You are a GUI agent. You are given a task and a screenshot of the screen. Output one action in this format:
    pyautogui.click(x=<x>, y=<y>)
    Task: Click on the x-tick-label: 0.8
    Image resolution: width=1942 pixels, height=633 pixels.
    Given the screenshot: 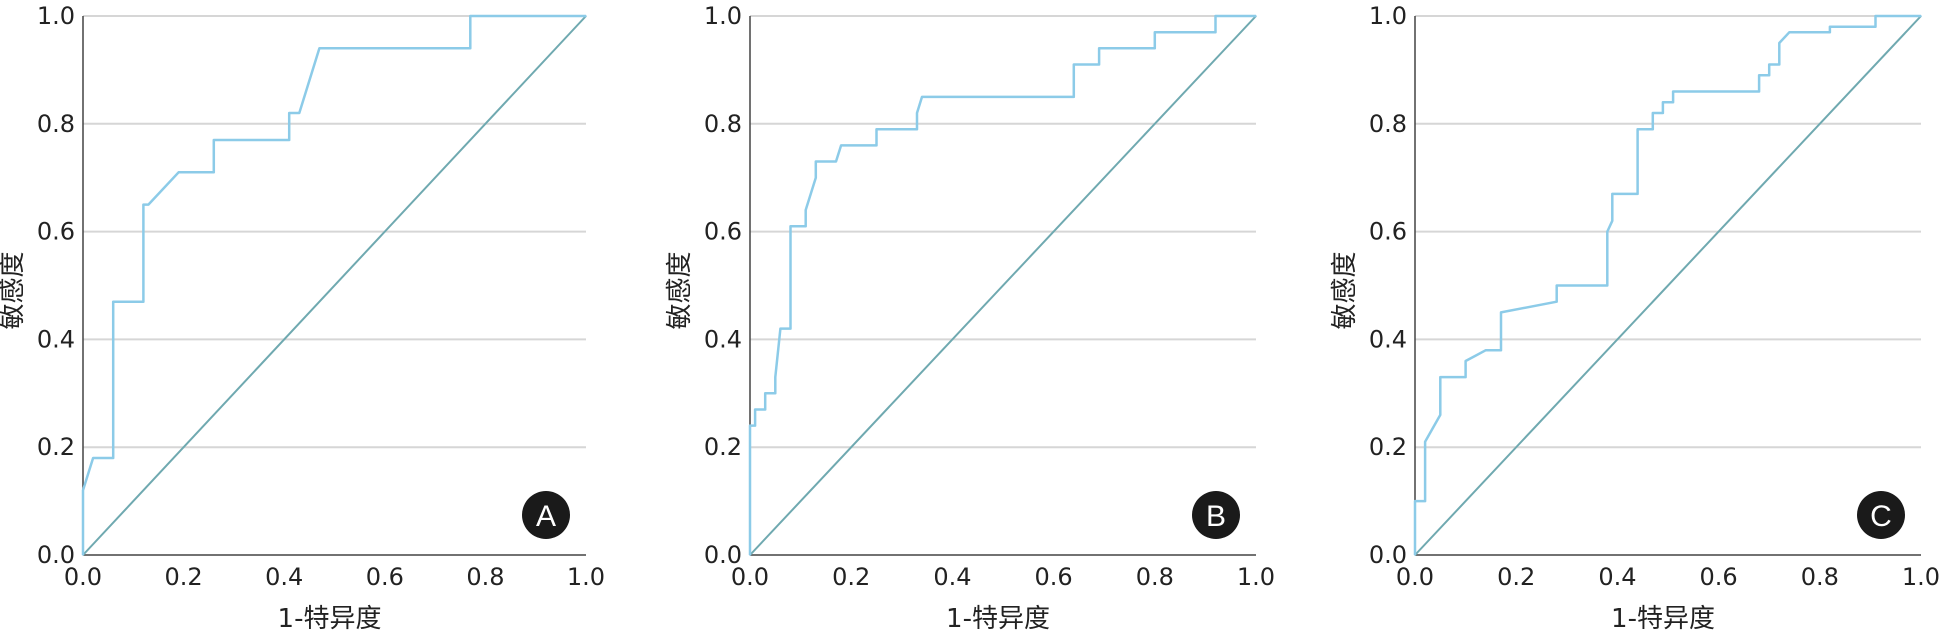 What is the action you would take?
    pyautogui.click(x=485, y=577)
    